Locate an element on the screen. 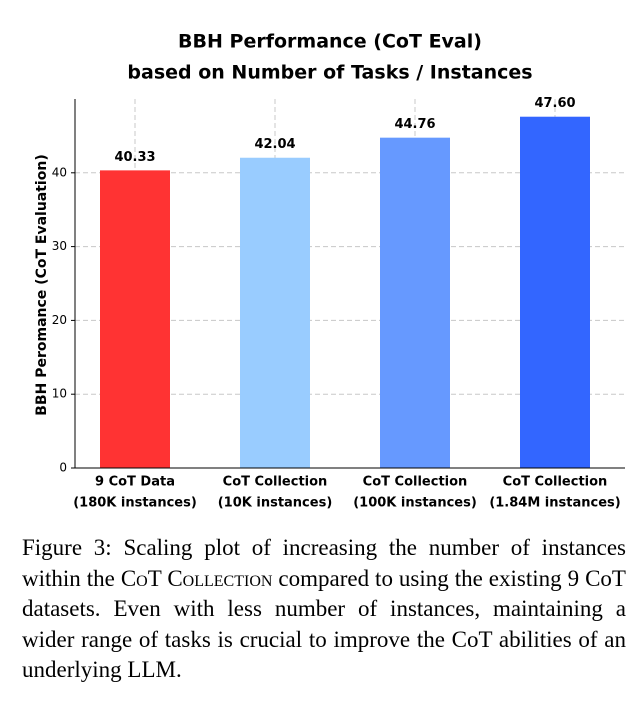 Image resolution: width=641 pixels, height=708 pixels. value-label: 40.33 is located at coordinates (134, 157).